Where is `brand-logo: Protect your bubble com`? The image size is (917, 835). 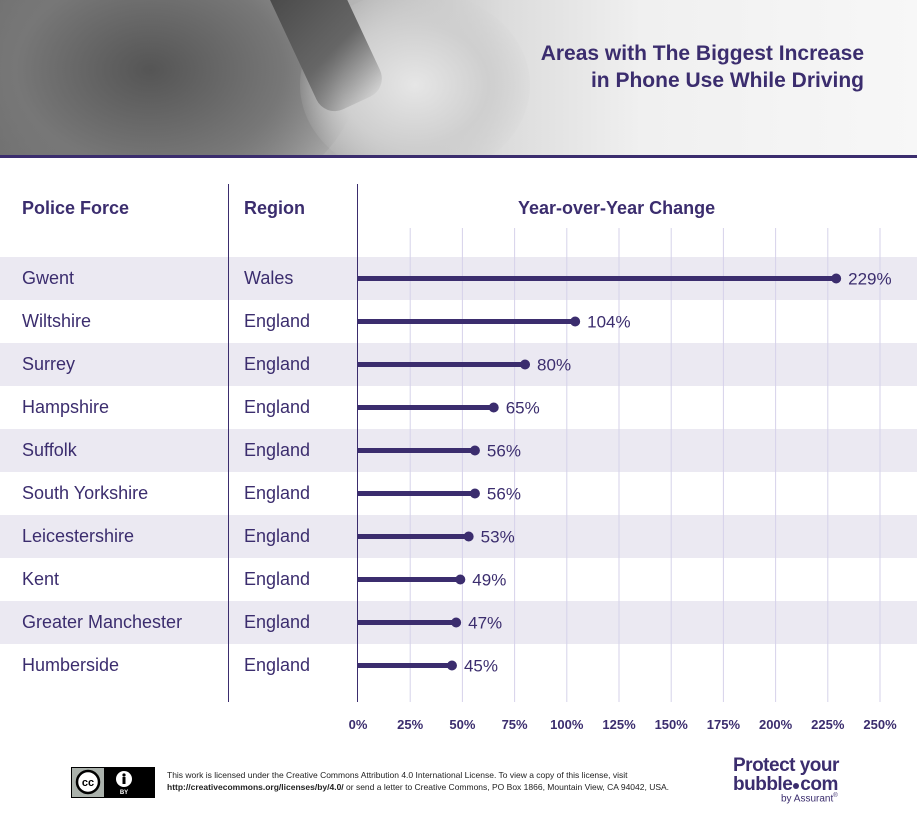 brand-logo: Protect your bubble com is located at coordinates (786, 775).